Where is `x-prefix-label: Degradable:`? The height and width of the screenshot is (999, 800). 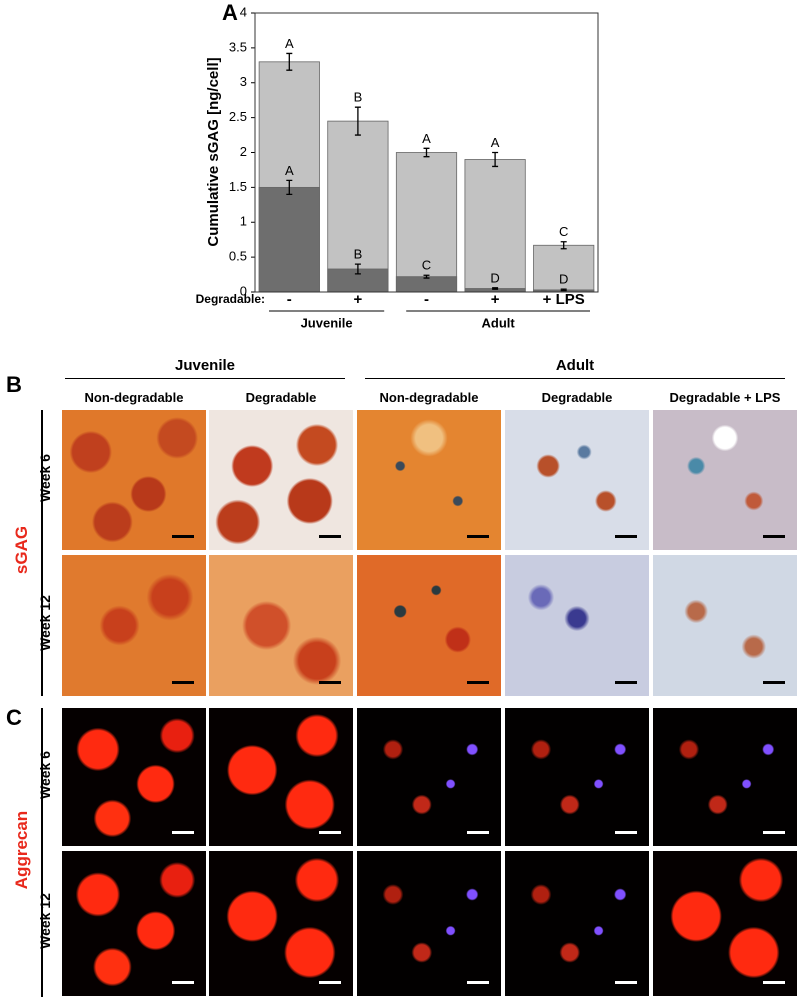
x-prefix-label: Degradable: is located at coordinates (230, 299).